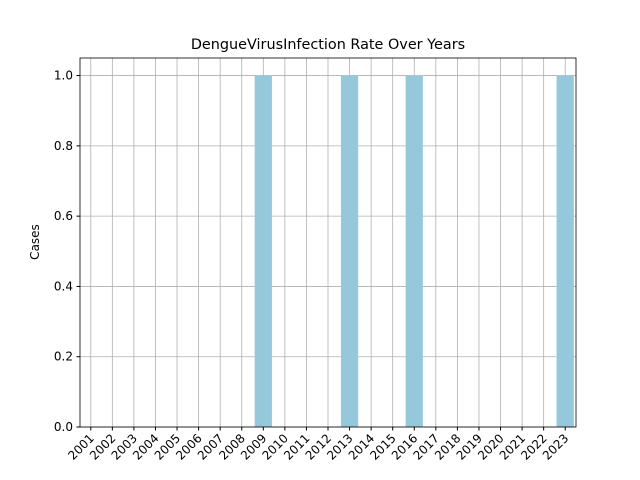 This screenshot has height=480, width=640. What do you see at coordinates (63, 357) in the screenshot?
I see `y-tick-label: 0.2` at bounding box center [63, 357].